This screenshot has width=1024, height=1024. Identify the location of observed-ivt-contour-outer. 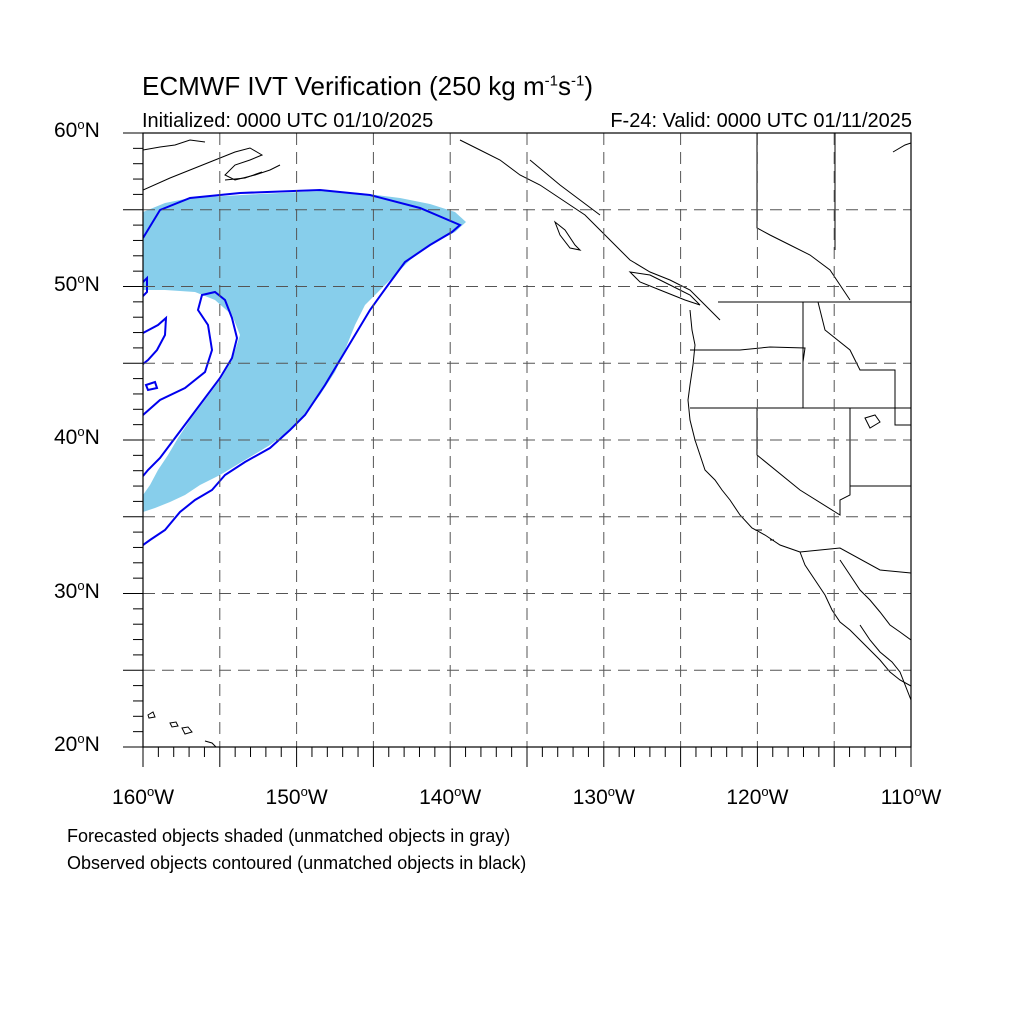
(302, 367).